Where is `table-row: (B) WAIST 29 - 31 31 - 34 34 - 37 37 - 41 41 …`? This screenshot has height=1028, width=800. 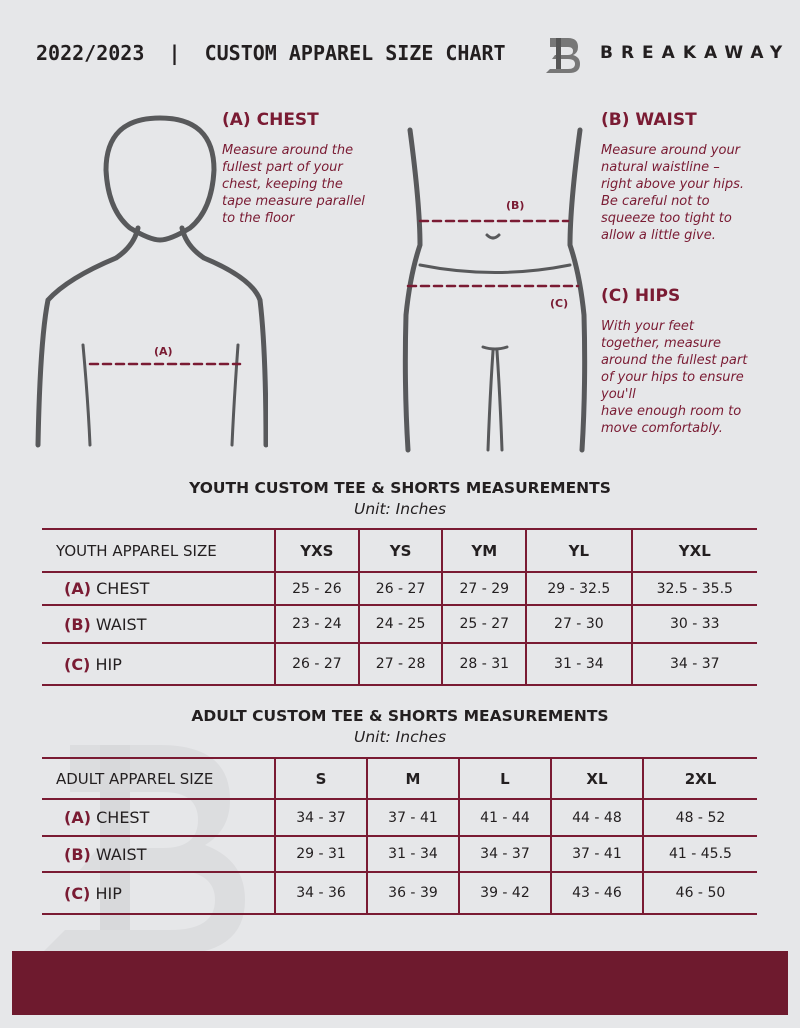
table-row: (B) WAIST 29 - 31 31 - 34 34 - 37 37 - 41 41 … is located at coordinates (399, 854).